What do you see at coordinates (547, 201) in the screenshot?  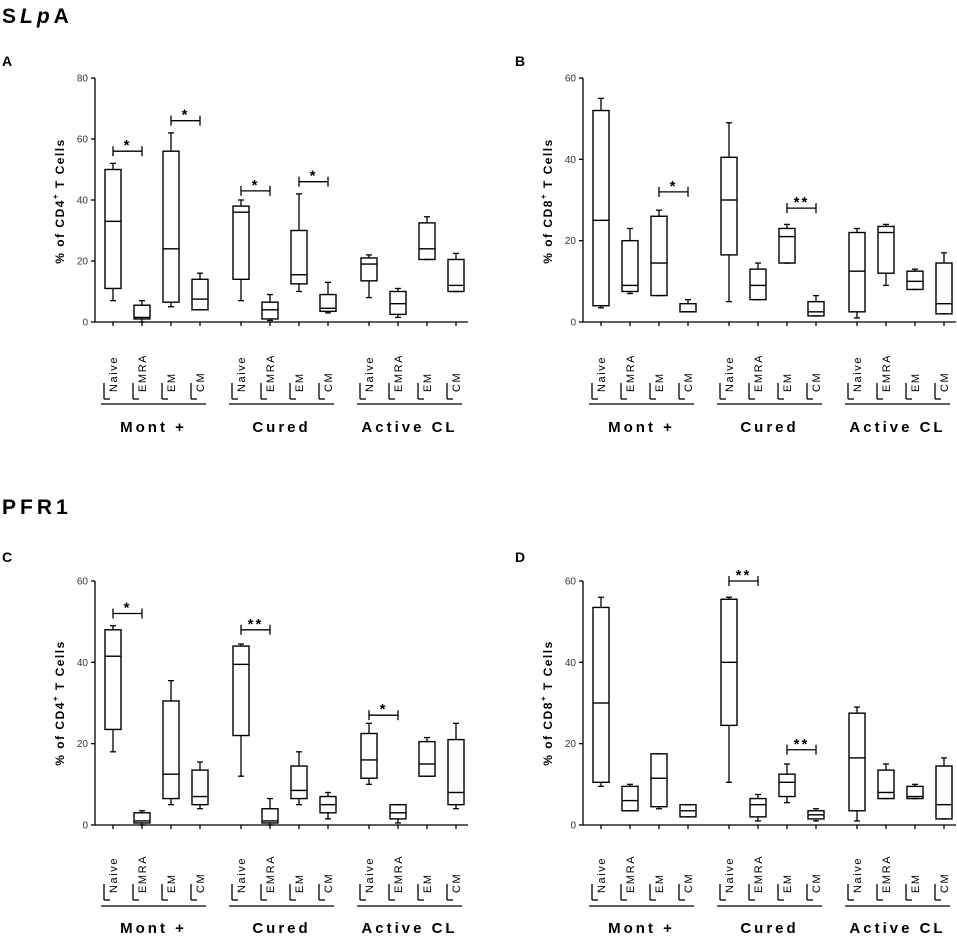 I see `y-axis-label: % of CD8+ T Cells` at bounding box center [547, 201].